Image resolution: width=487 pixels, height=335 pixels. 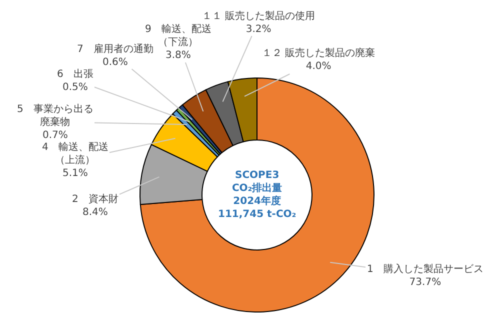 I want to click on data-label: 8.4%, so click(x=95, y=212).